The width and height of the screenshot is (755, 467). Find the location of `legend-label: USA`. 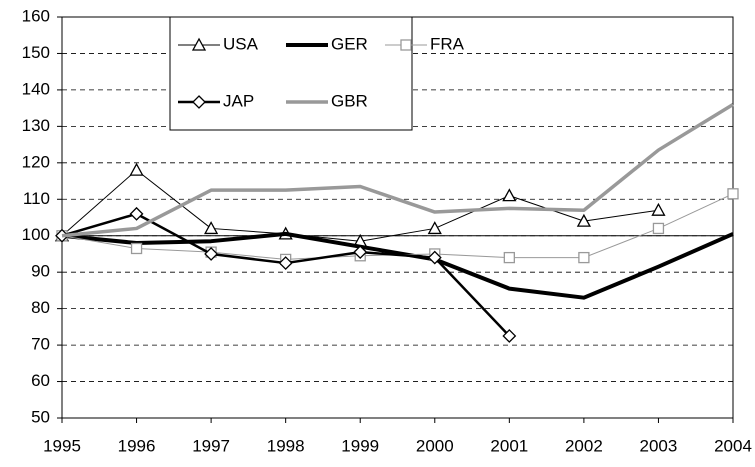

legend-label: USA is located at coordinates (241, 43).